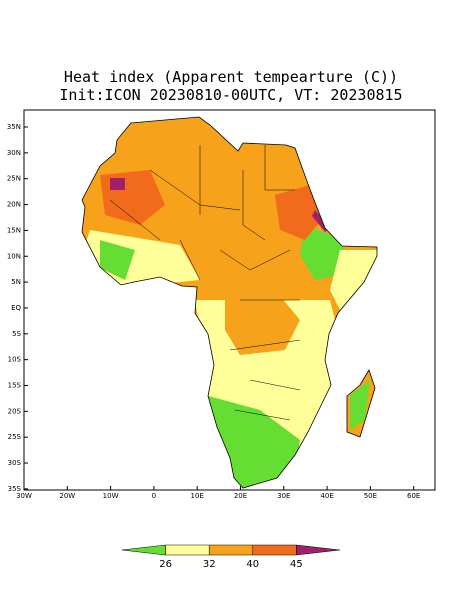  What do you see at coordinates (14, 205) in the screenshot?
I see `lat-label: 20N` at bounding box center [14, 205].